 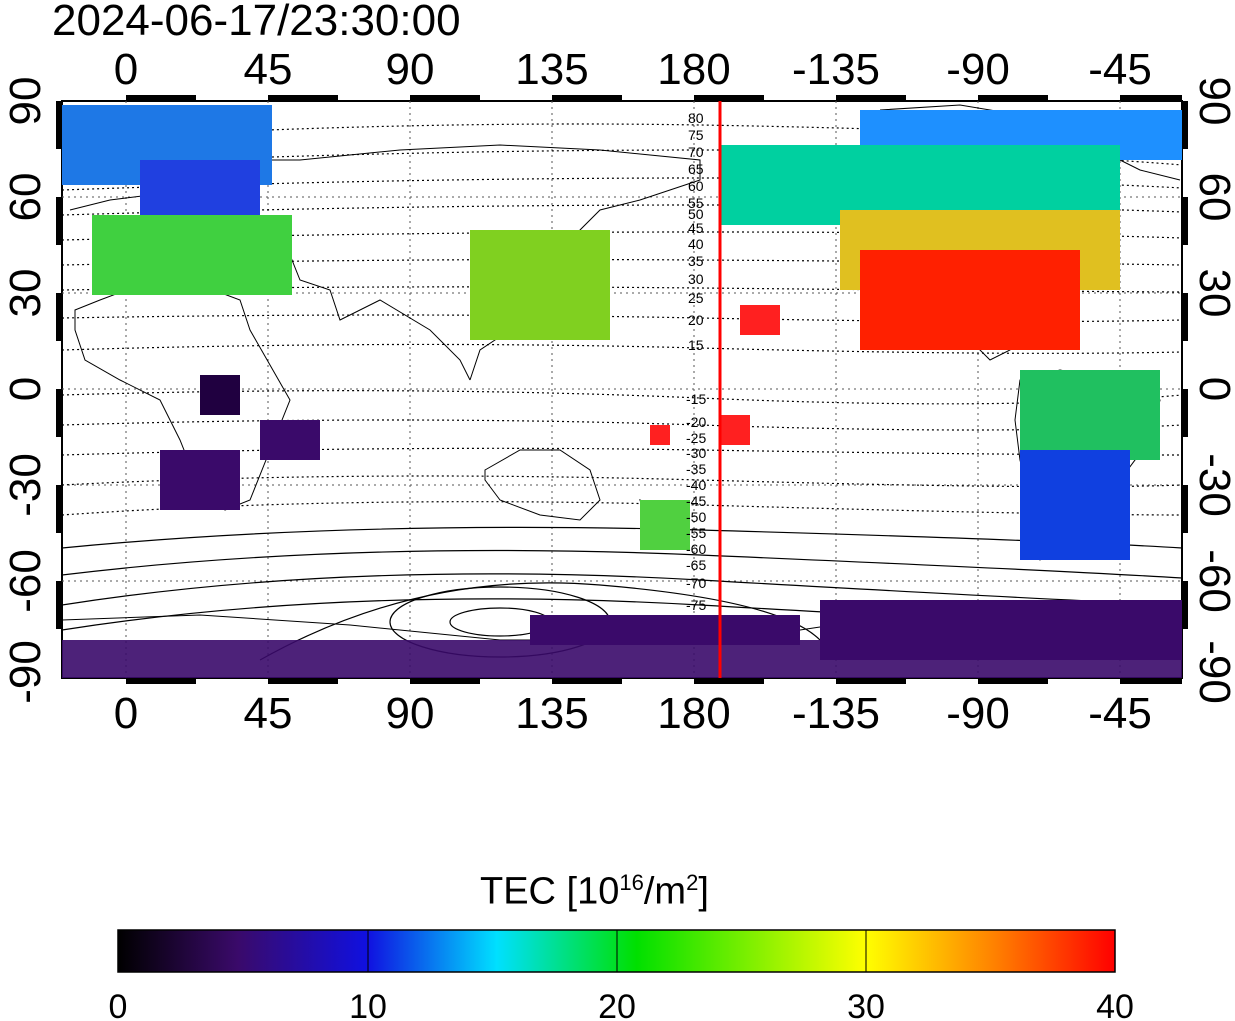 What do you see at coordinates (410, 69) in the screenshot?
I see `lon-tick-top: 90` at bounding box center [410, 69].